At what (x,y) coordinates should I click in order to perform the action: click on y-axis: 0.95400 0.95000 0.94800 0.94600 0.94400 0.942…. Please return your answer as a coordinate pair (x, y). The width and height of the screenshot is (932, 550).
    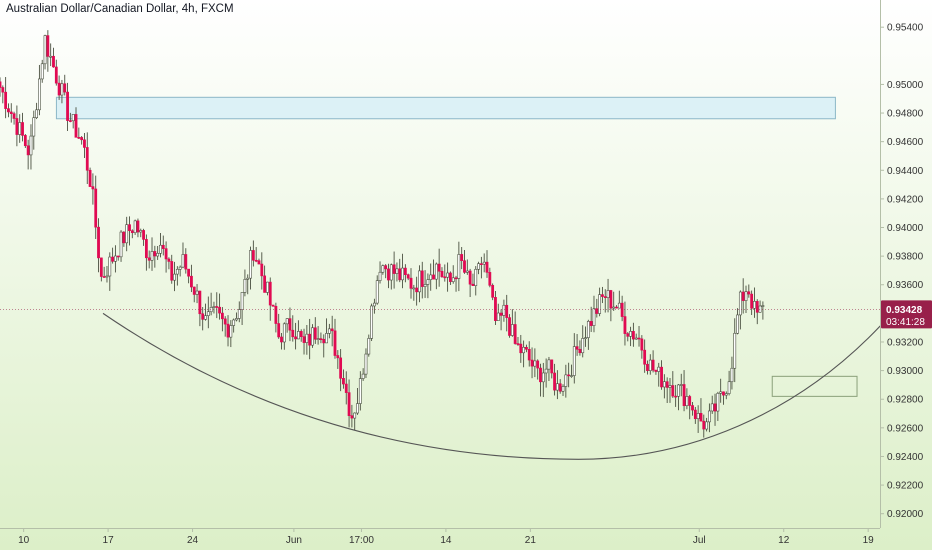
    Looking at the image, I should click on (902, 272).